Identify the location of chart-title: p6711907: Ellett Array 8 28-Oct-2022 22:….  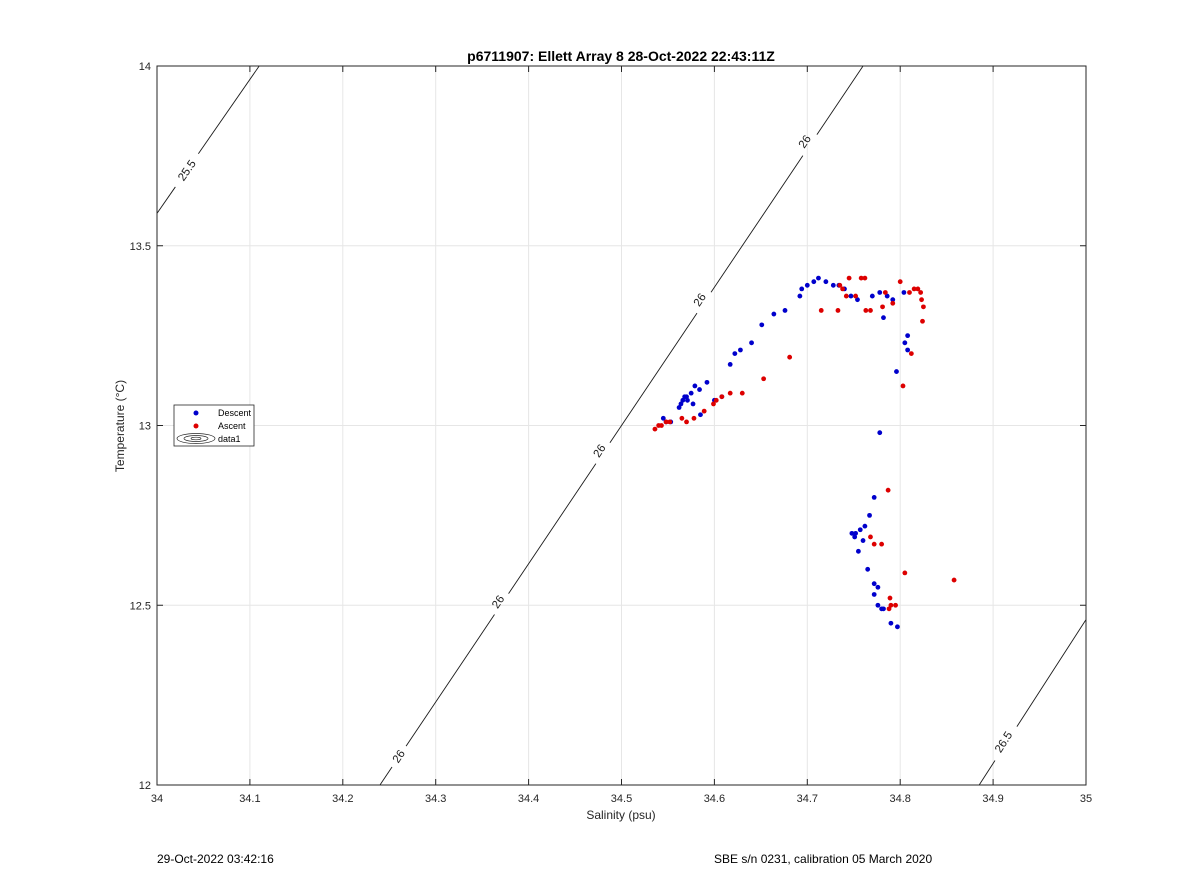
(621, 56).